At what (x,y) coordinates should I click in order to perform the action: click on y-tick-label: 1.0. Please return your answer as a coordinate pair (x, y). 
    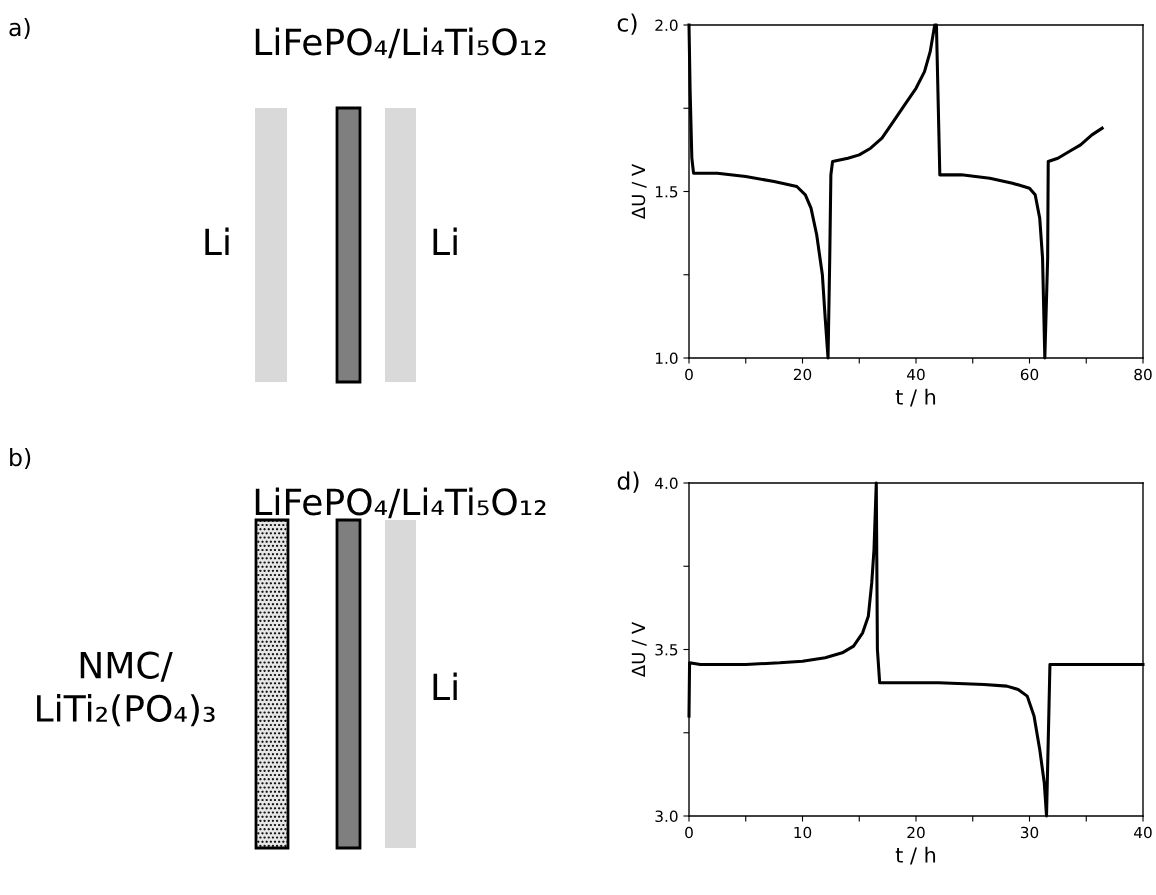
    Looking at the image, I should click on (666, 358).